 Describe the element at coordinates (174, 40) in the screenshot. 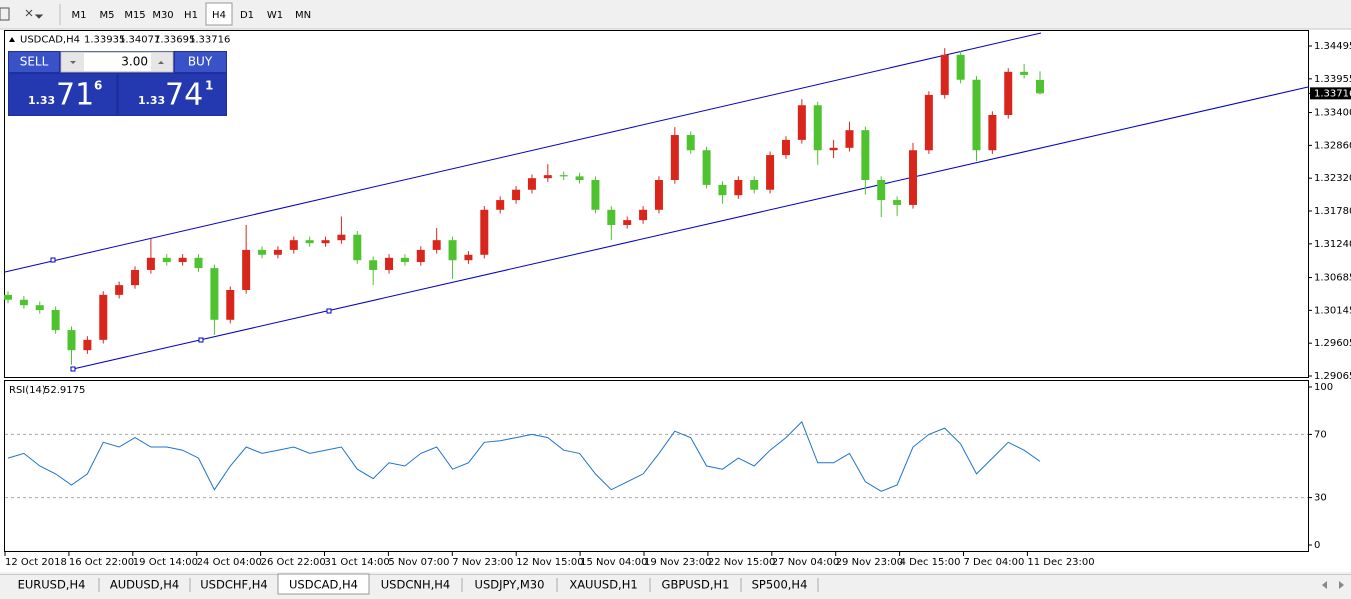

I see `ohlc-low: 1.33695` at that location.